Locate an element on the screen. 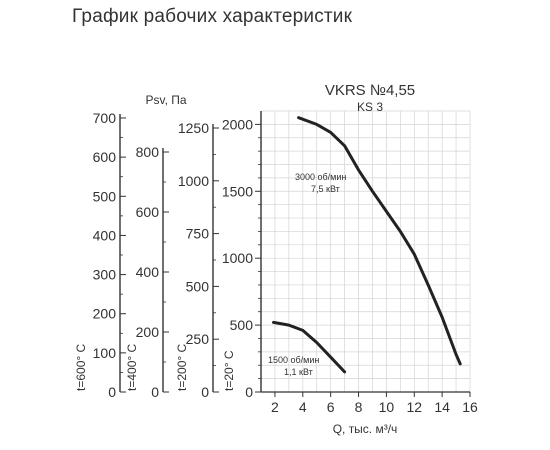 The width and height of the screenshot is (550, 450). temp-scale-label: t=20° C is located at coordinates (229, 370).